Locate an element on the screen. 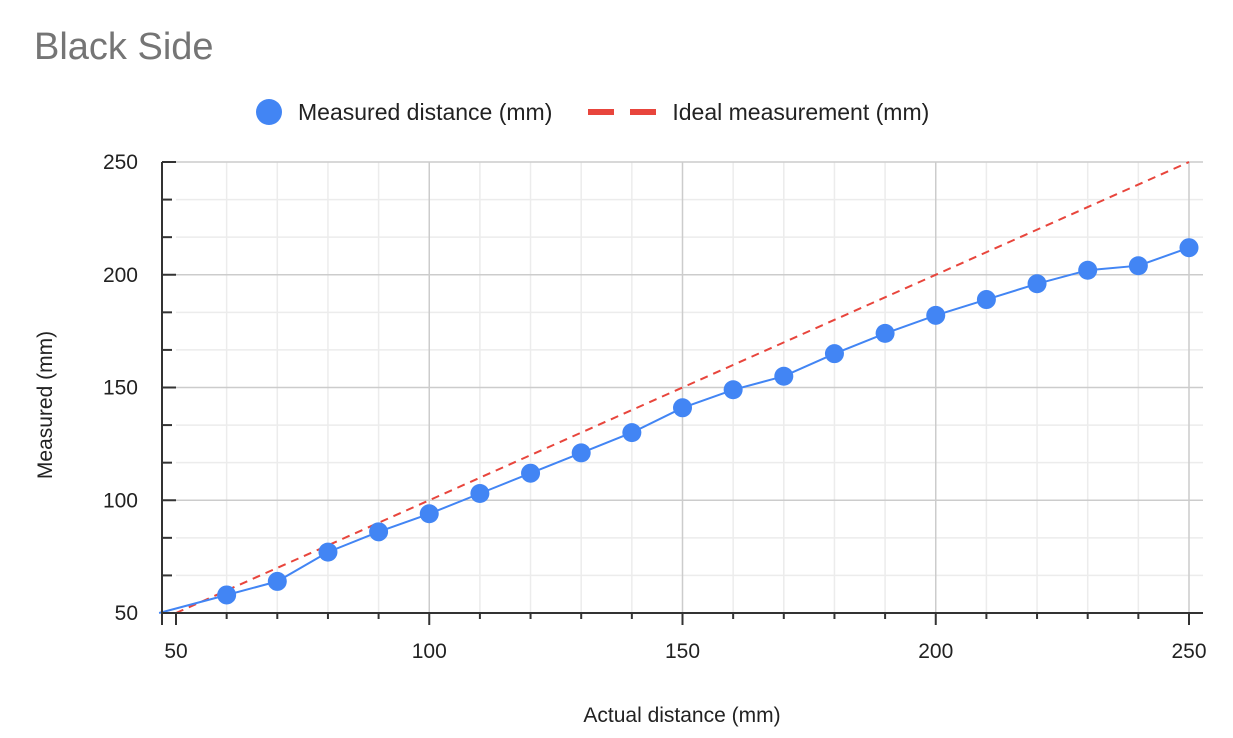  legend-dot-icon is located at coordinates (269, 112).